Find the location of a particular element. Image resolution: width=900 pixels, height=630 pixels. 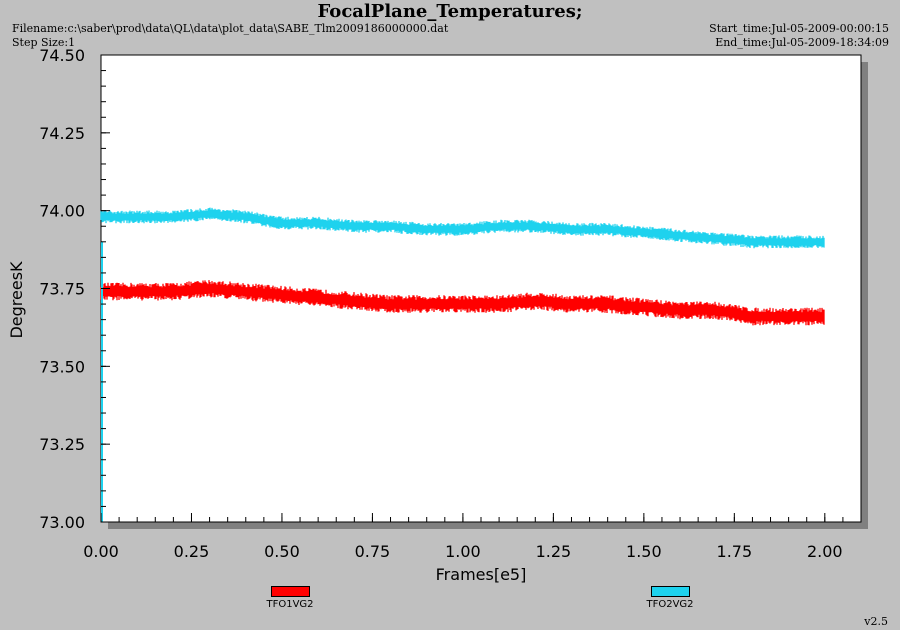

legend-item-tfo2vg2: TFO2VG2 is located at coordinates (670, 598).